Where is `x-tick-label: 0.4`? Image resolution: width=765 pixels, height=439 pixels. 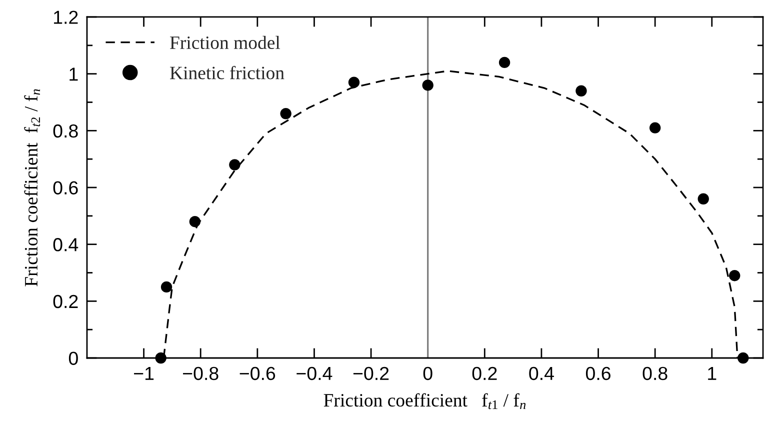 x-tick-label: 0.4 is located at coordinates (541, 373).